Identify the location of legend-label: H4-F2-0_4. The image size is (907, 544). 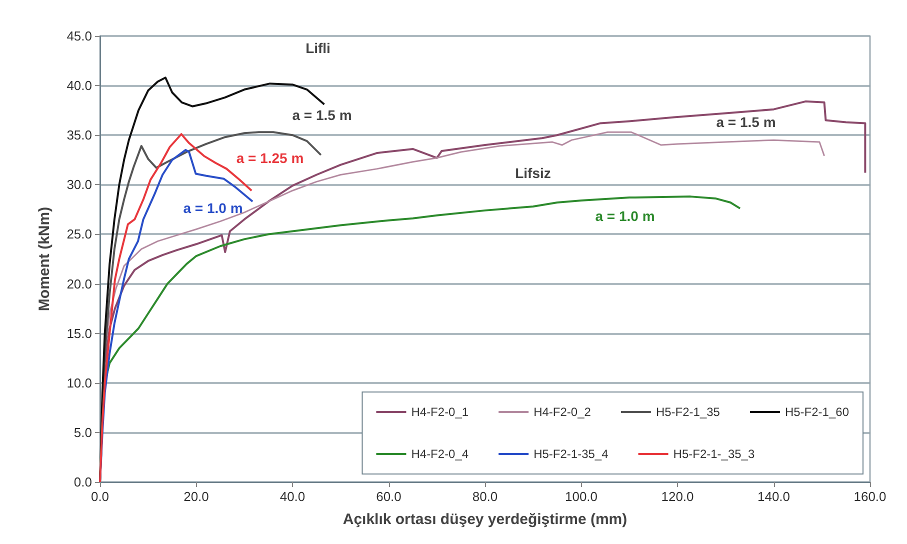
(440, 454).